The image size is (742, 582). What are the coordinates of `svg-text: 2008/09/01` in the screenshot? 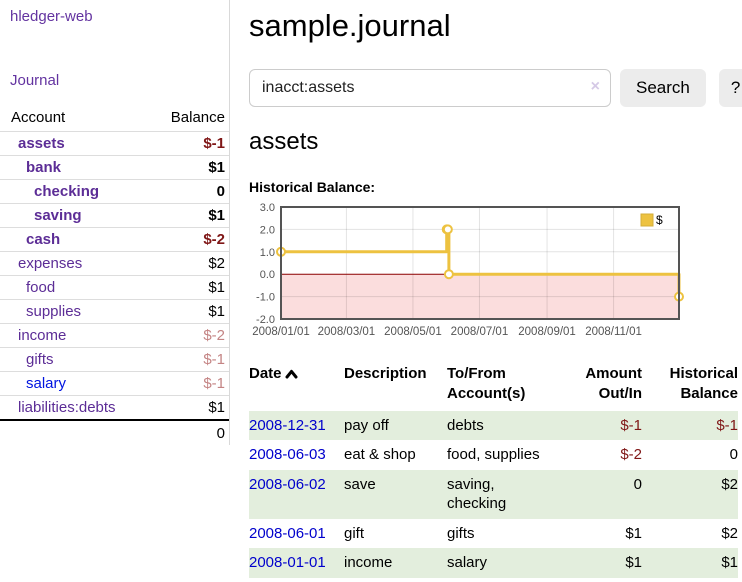 It's located at (547, 332).